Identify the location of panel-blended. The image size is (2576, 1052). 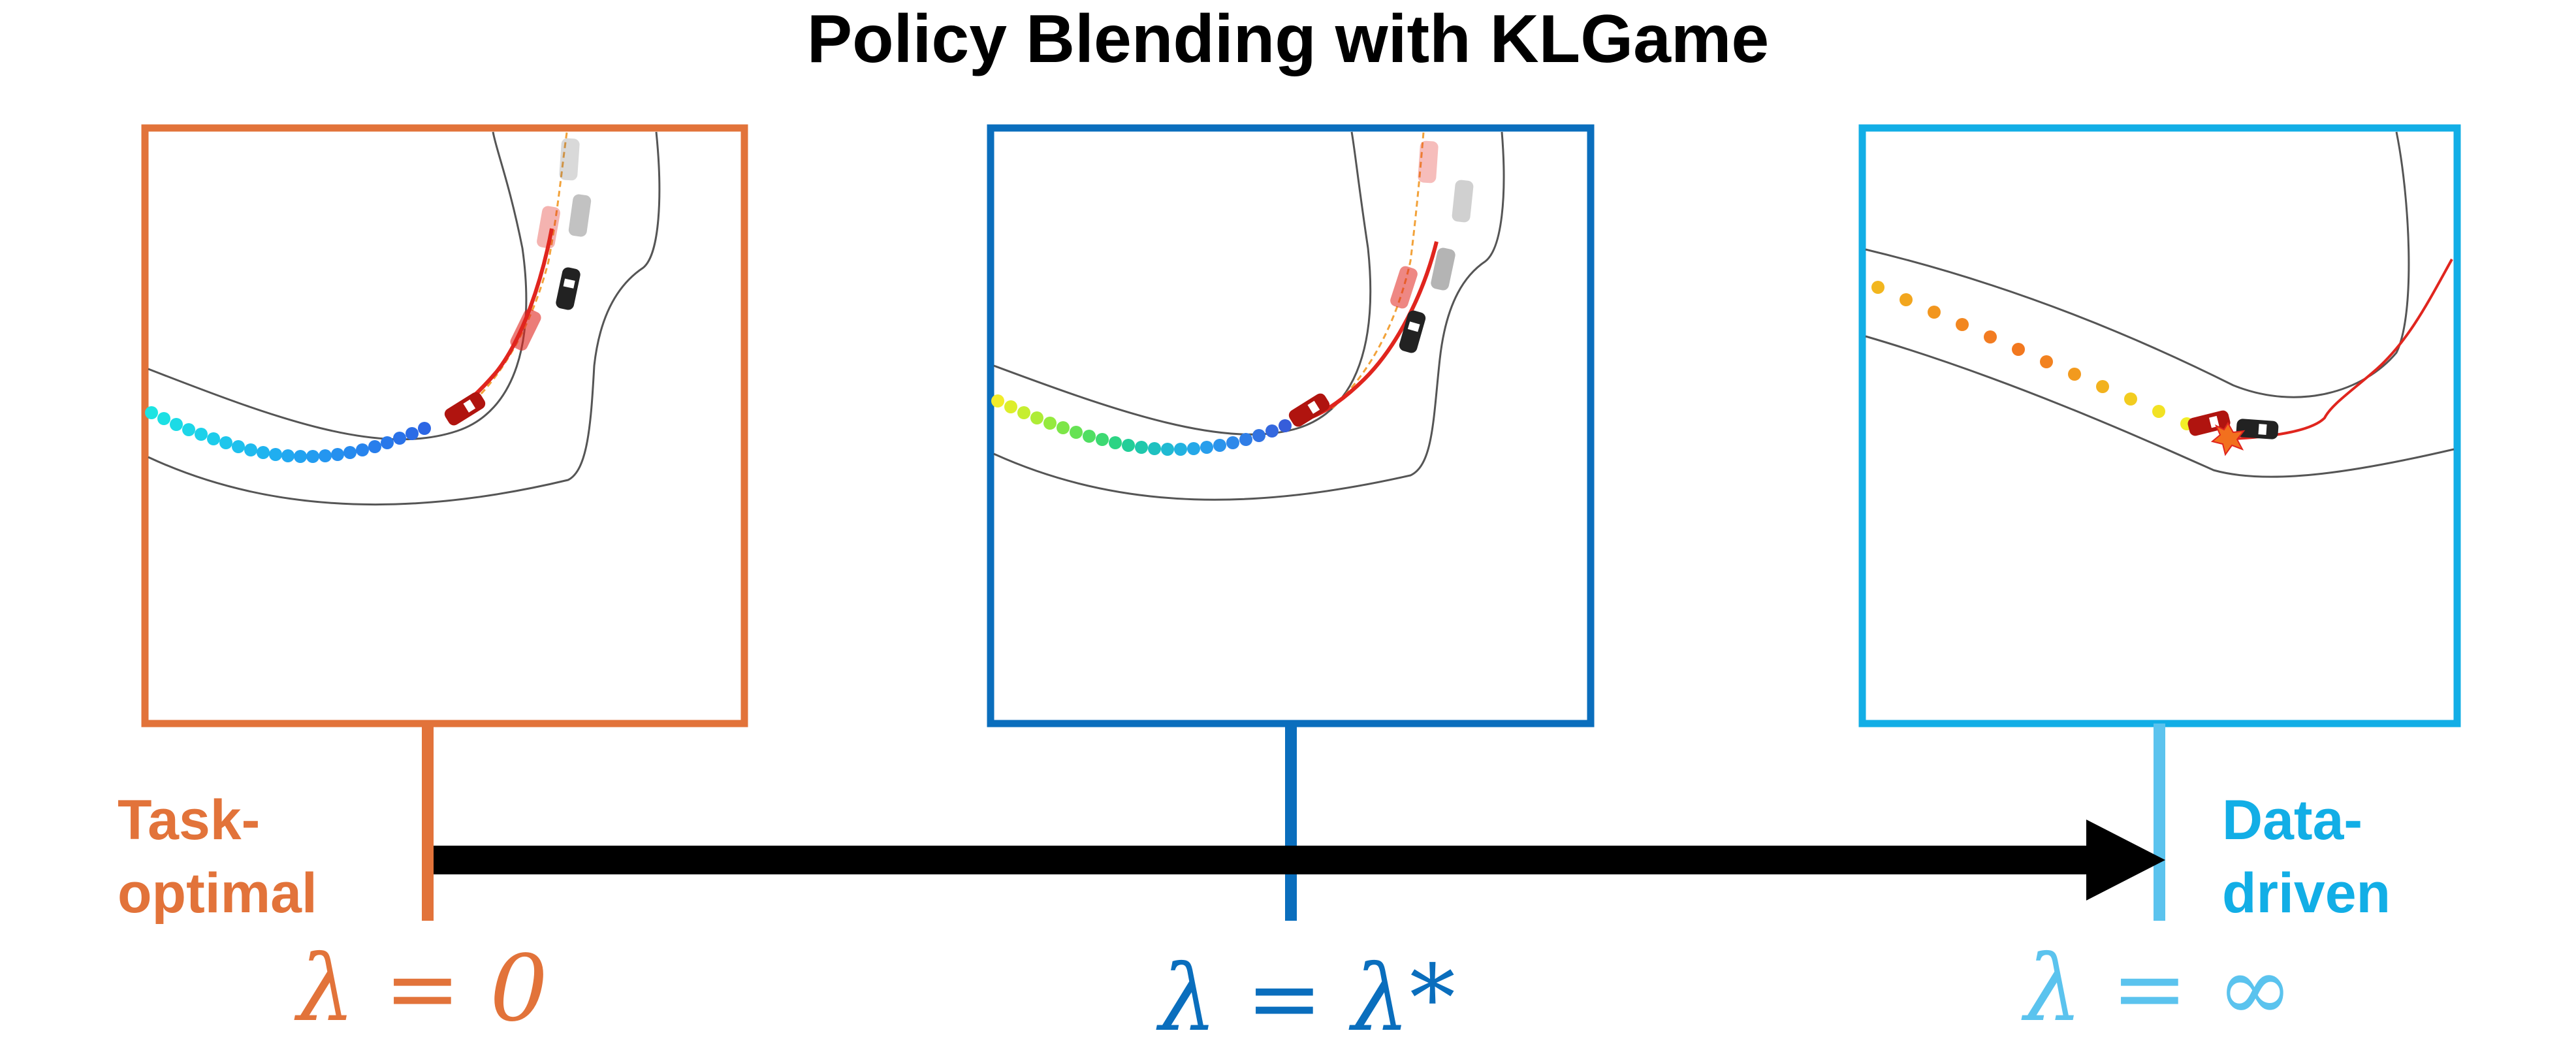
(1291, 425).